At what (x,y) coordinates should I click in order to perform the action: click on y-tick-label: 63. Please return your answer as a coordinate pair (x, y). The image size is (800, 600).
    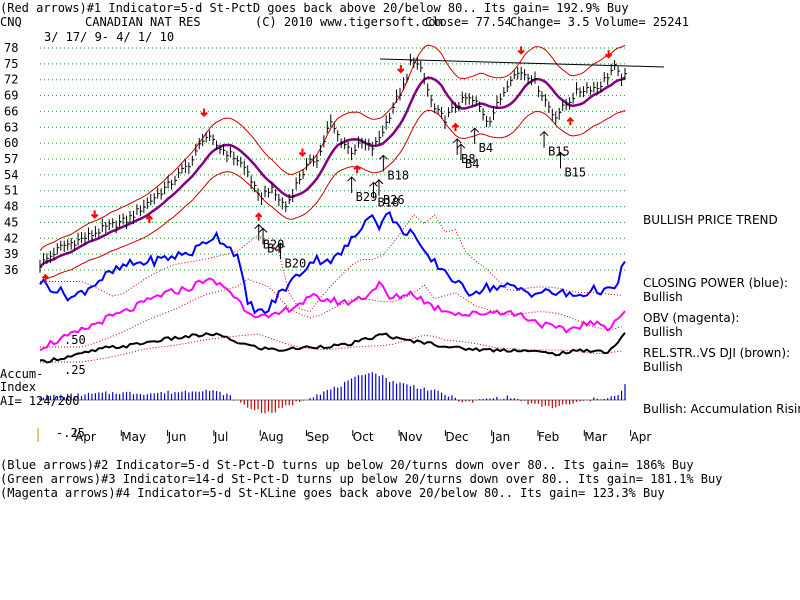
    Looking at the image, I should click on (11, 127).